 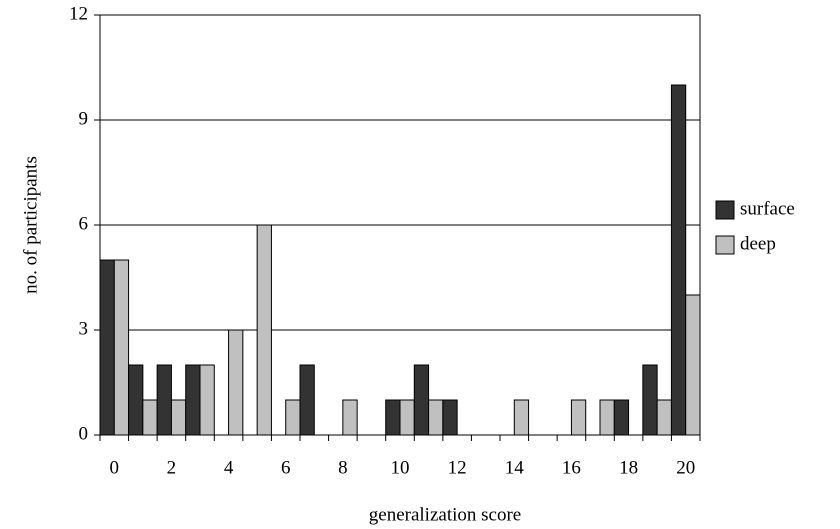 I want to click on x-axis-title: generalization score, so click(x=445, y=514).